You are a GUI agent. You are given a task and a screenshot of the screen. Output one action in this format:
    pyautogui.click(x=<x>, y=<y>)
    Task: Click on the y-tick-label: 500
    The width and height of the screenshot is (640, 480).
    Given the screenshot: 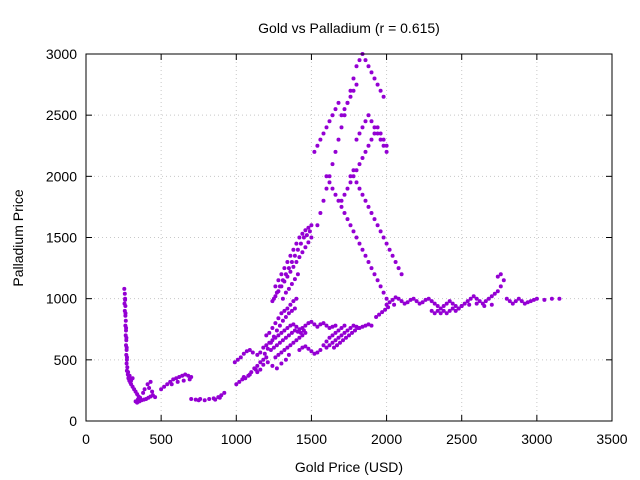 What is the action you would take?
    pyautogui.click(x=66, y=360)
    